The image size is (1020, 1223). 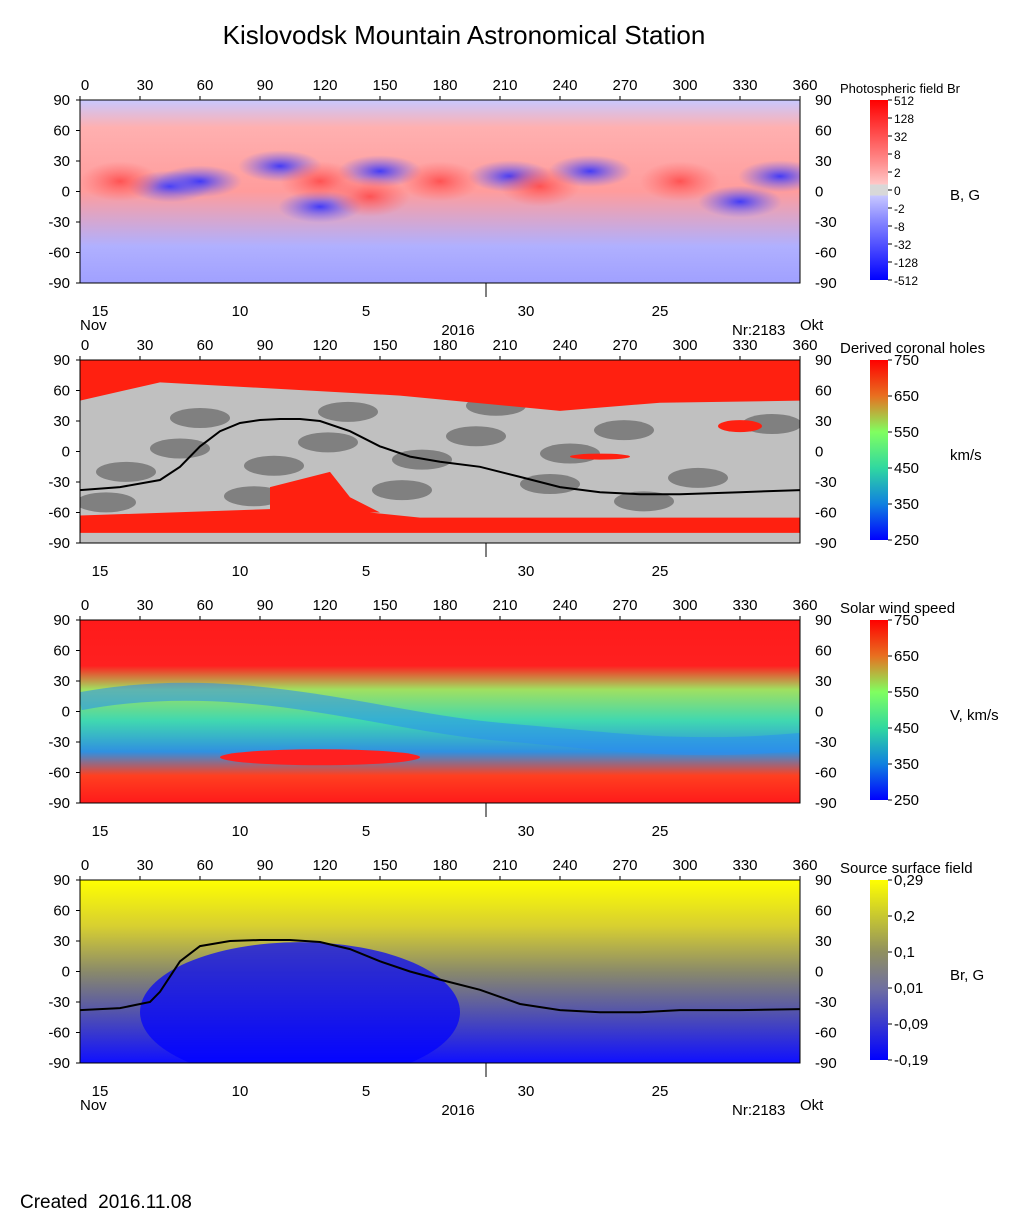 I want to click on colorbar-unit: Br, G, so click(x=967, y=975).